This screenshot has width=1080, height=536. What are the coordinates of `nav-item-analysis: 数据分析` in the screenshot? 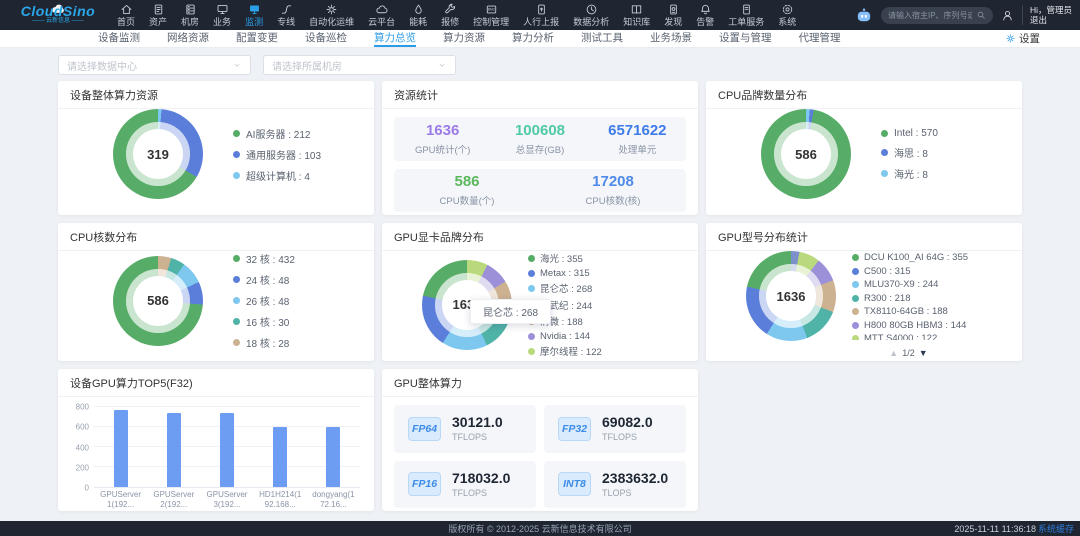 It's located at (591, 15).